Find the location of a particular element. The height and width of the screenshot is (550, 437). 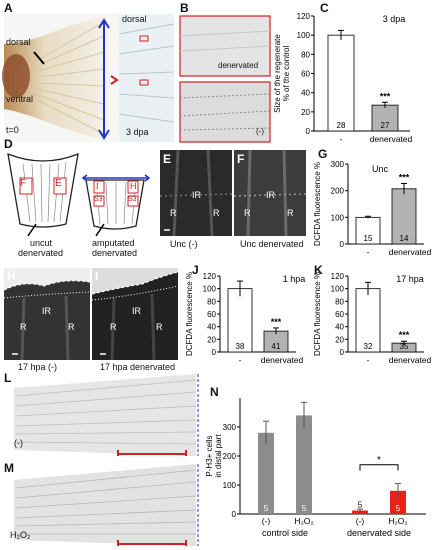

bar-n-label: 38 is located at coordinates (240, 346).